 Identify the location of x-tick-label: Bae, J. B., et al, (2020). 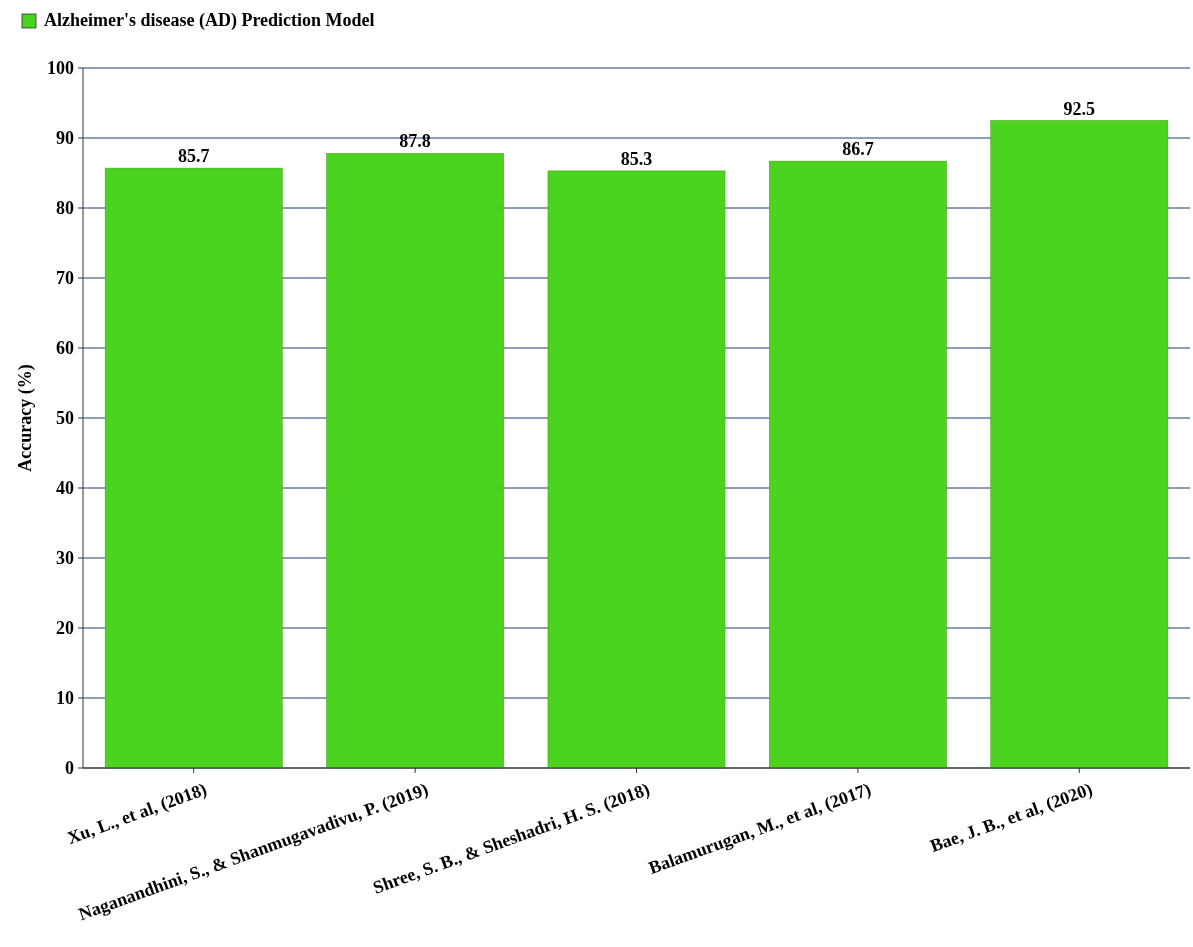
(1011, 818).